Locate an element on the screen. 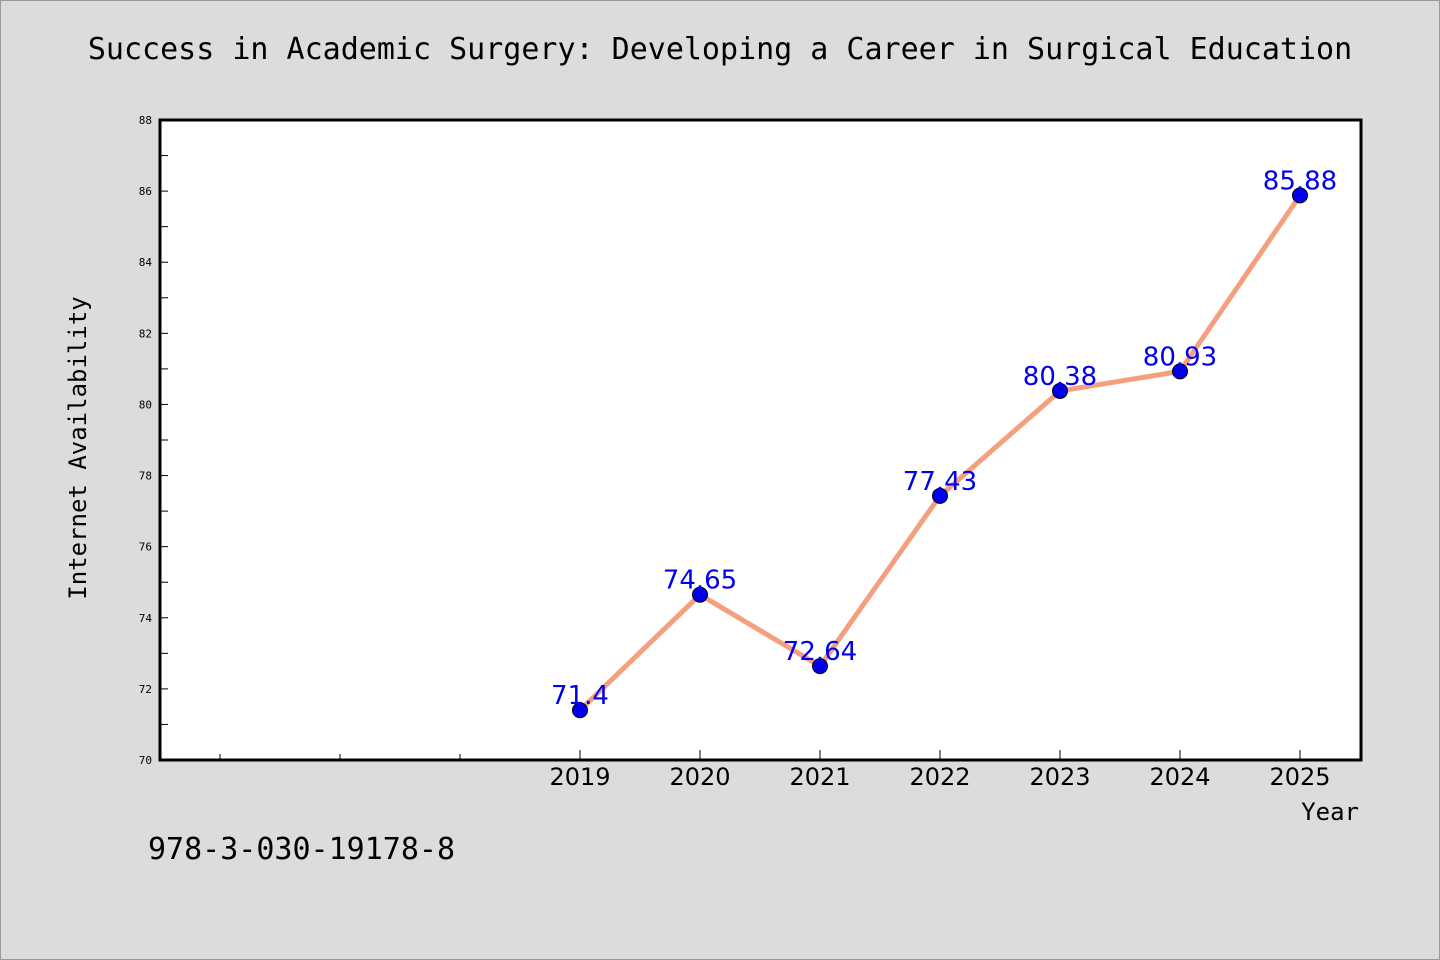  y-tick-label: 86 is located at coordinates (145, 191).